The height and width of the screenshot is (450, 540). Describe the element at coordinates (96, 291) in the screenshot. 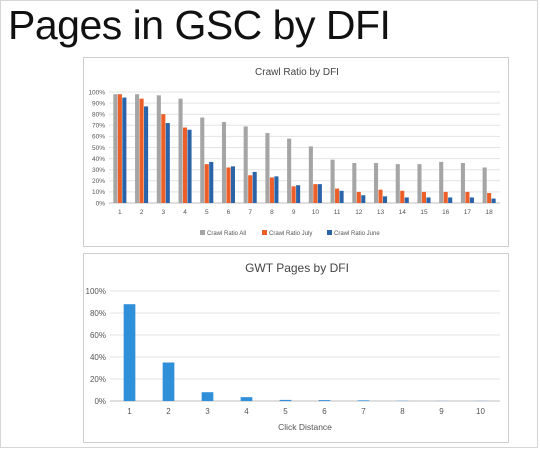

I see `y-tick-label: 100%` at that location.